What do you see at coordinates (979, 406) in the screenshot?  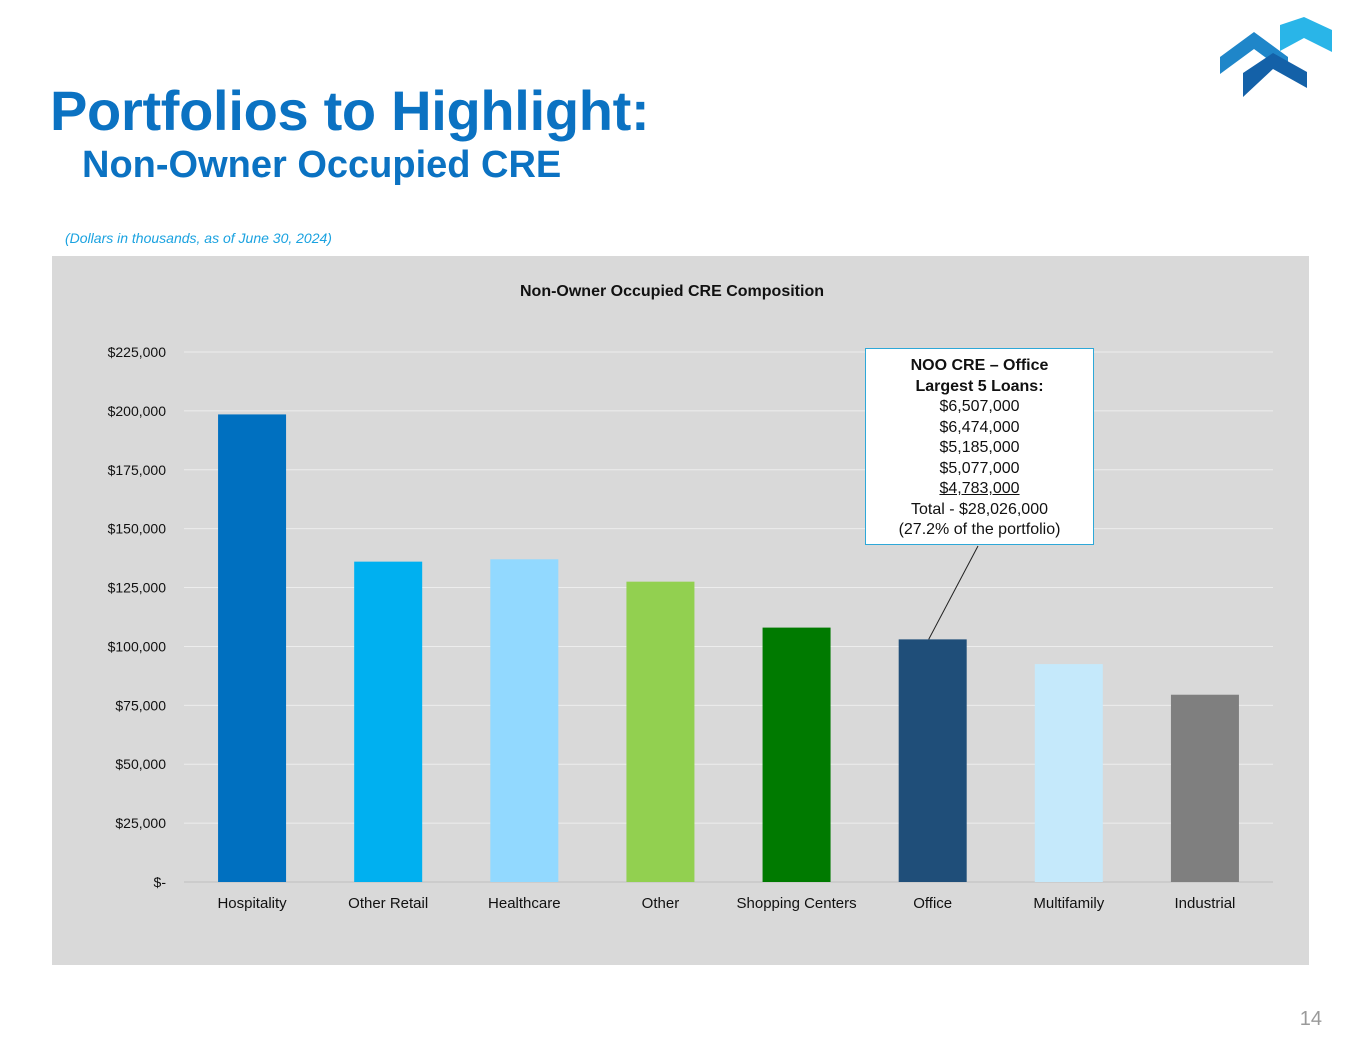 I see `callout-loan-1: $6,507,000` at bounding box center [979, 406].